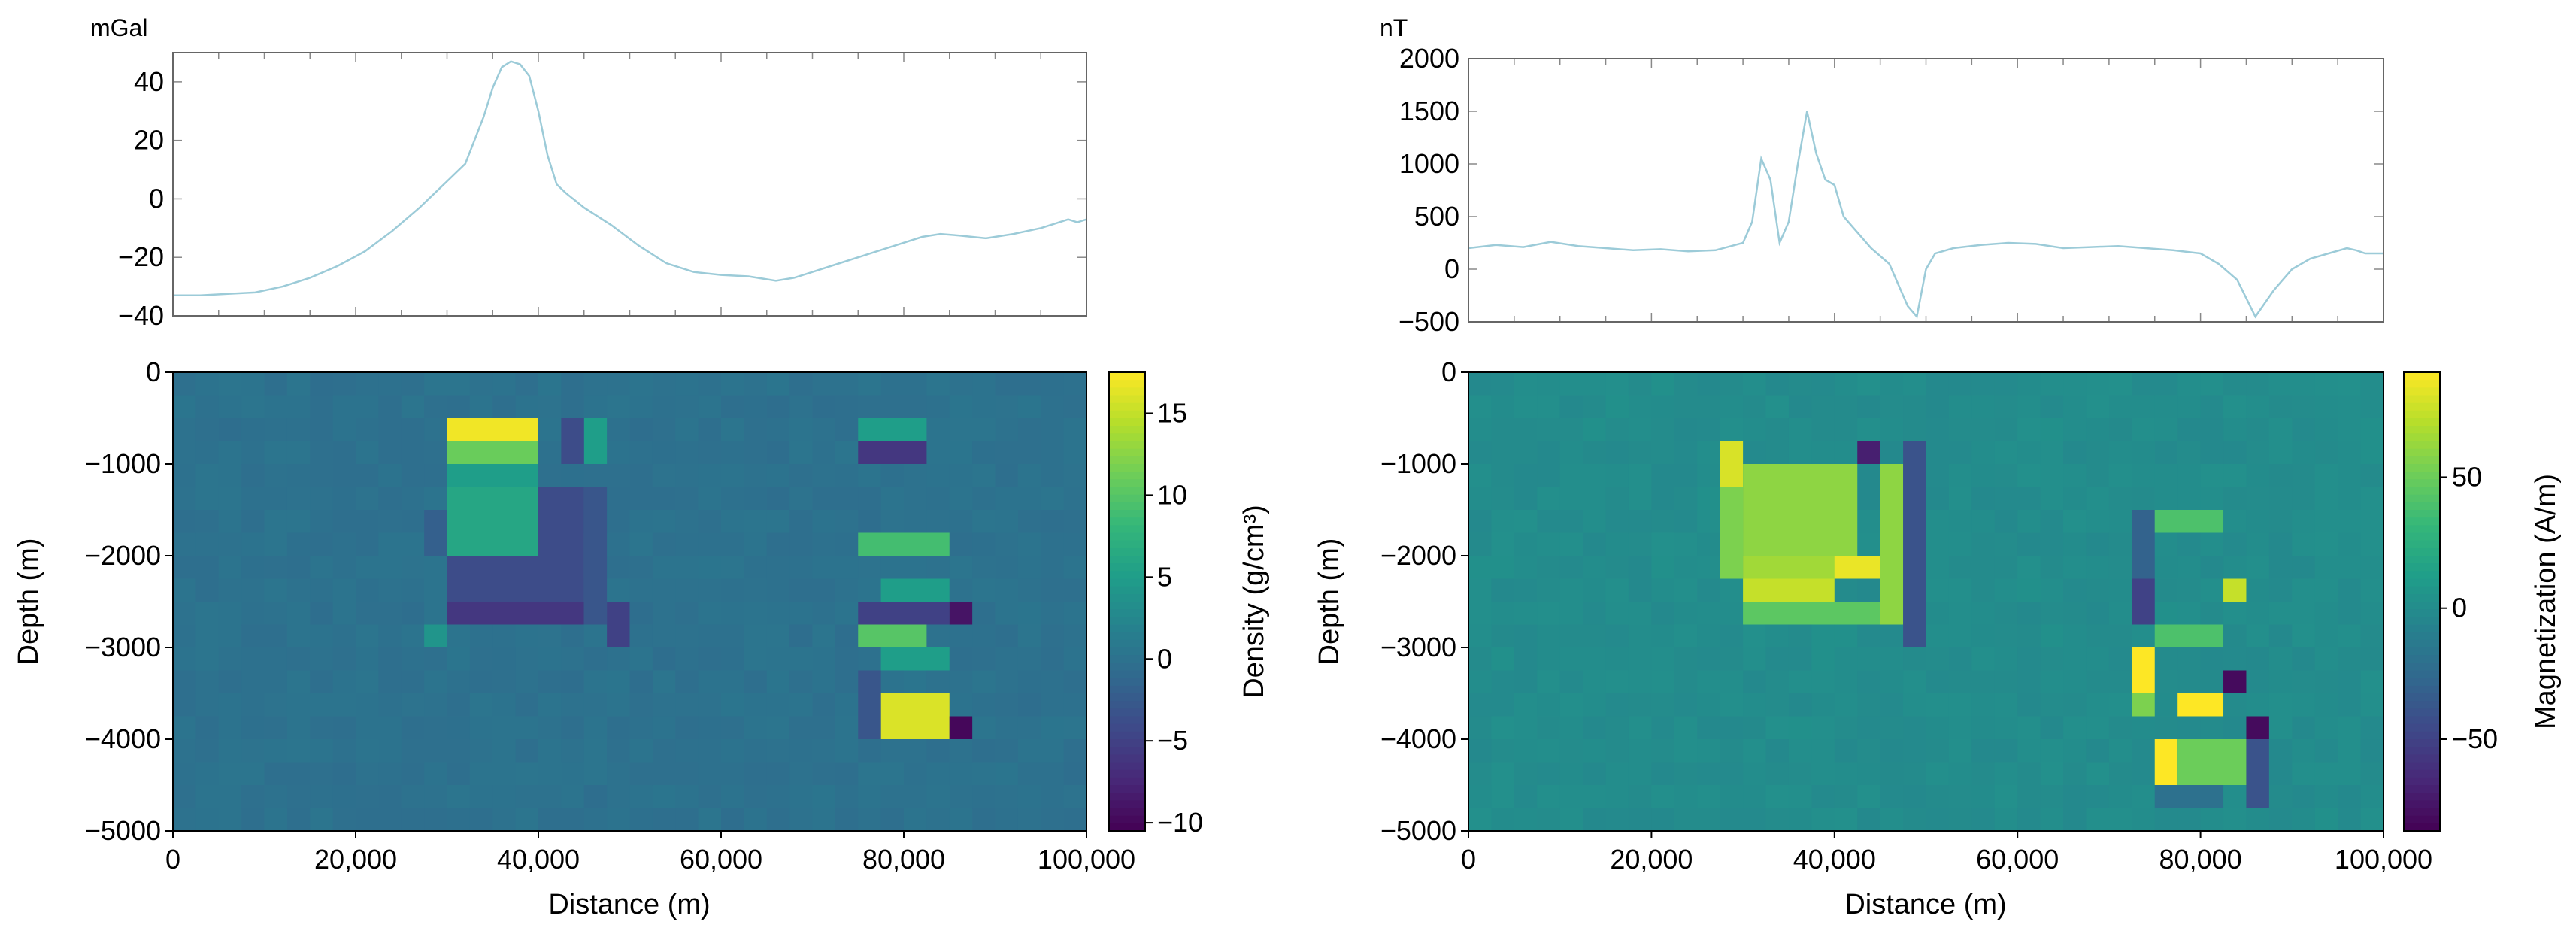  I want to click on density-x-tick-label: 100,000, so click(1086, 859).